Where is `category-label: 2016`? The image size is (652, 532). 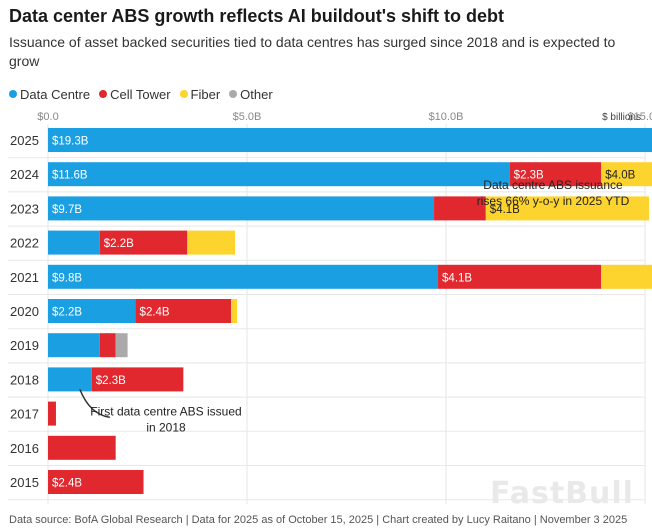
category-label: 2016 is located at coordinates (24, 448).